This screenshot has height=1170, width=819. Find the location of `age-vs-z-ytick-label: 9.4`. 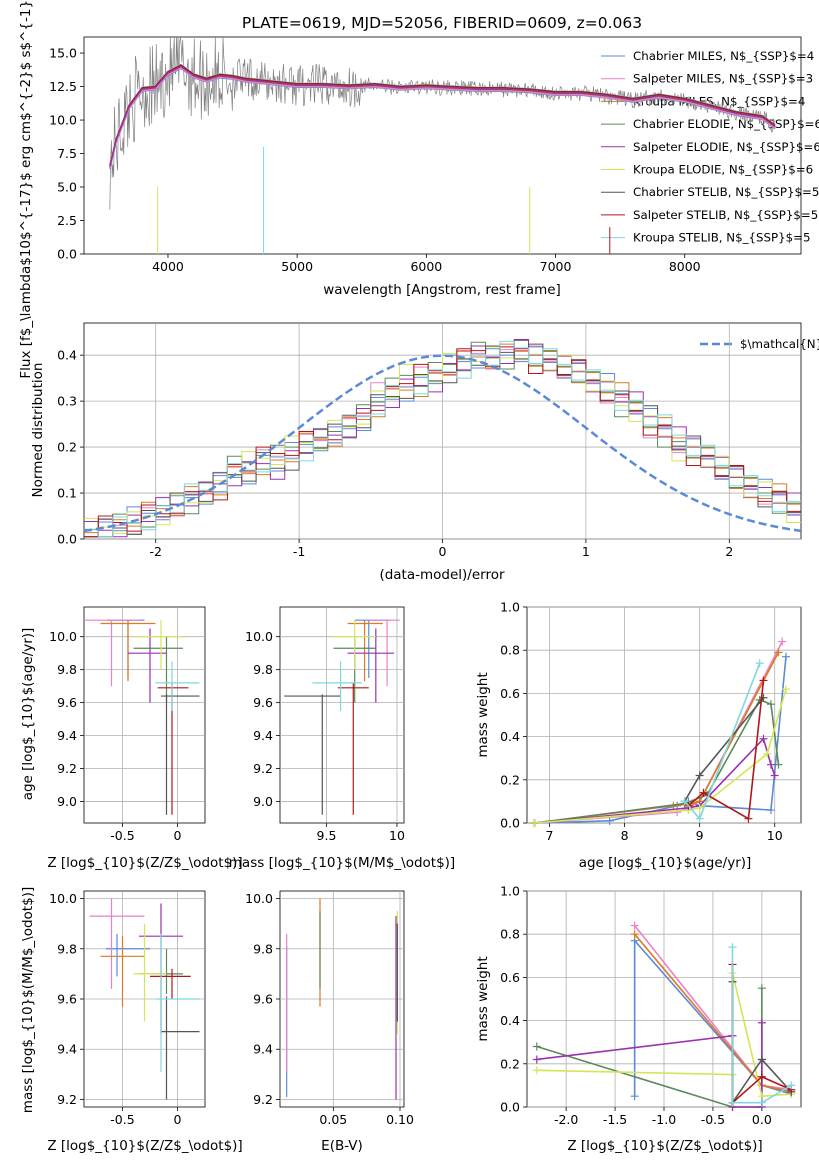

age-vs-z-ytick-label: 9.4 is located at coordinates (67, 735).